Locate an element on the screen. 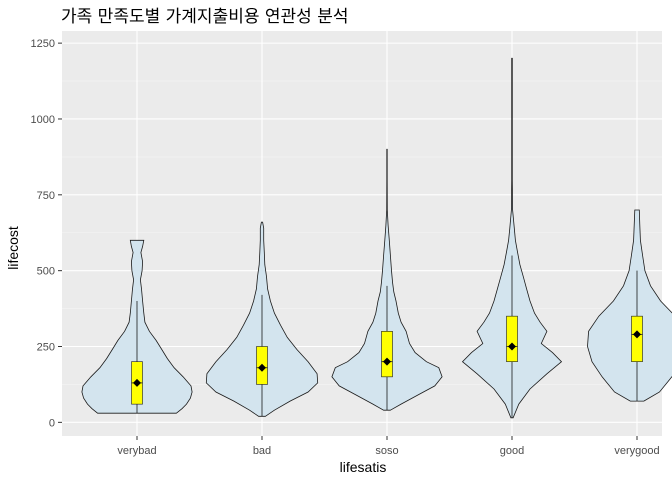  x-tick-label-verygood: verygood is located at coordinates (636, 451).